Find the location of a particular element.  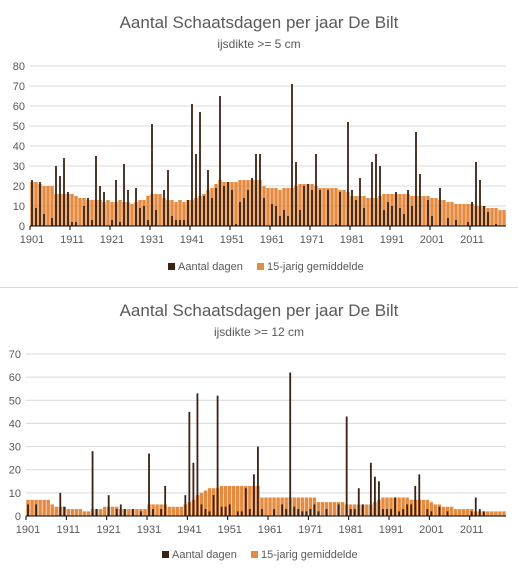

y-tick-label: 10 is located at coordinates (19, 207).